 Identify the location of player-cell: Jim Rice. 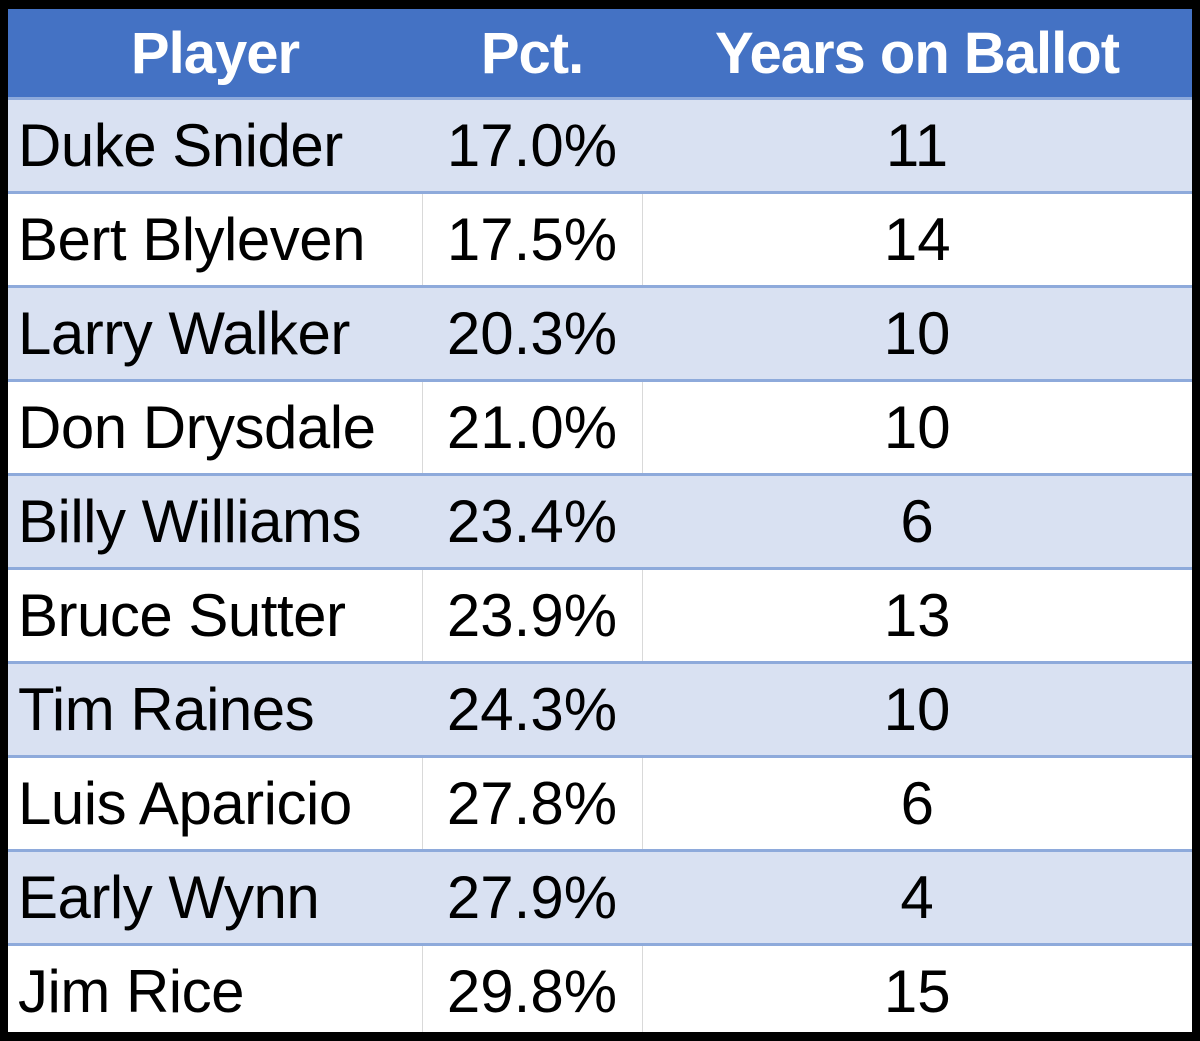
(215, 988).